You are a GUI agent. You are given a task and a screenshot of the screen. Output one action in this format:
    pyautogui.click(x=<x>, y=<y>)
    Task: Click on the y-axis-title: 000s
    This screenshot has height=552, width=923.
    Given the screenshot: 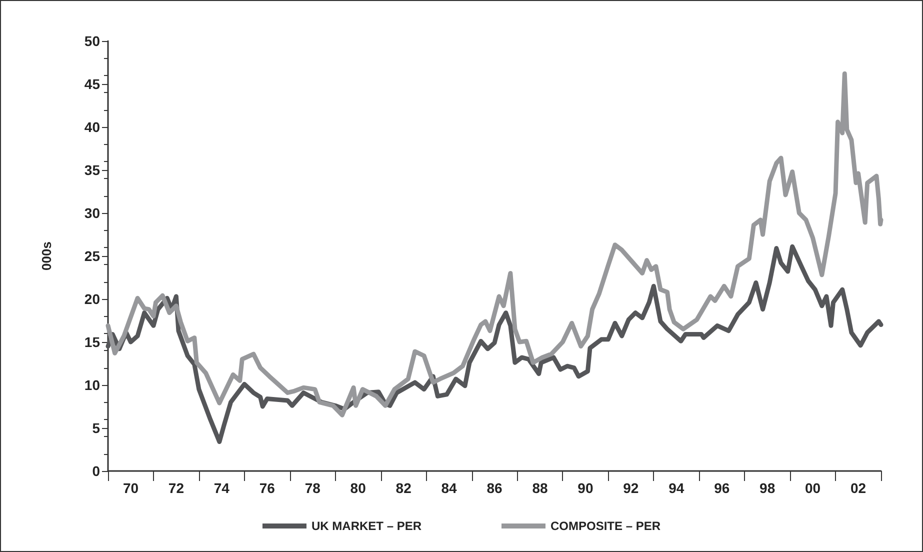 What is the action you would take?
    pyautogui.click(x=46, y=256)
    